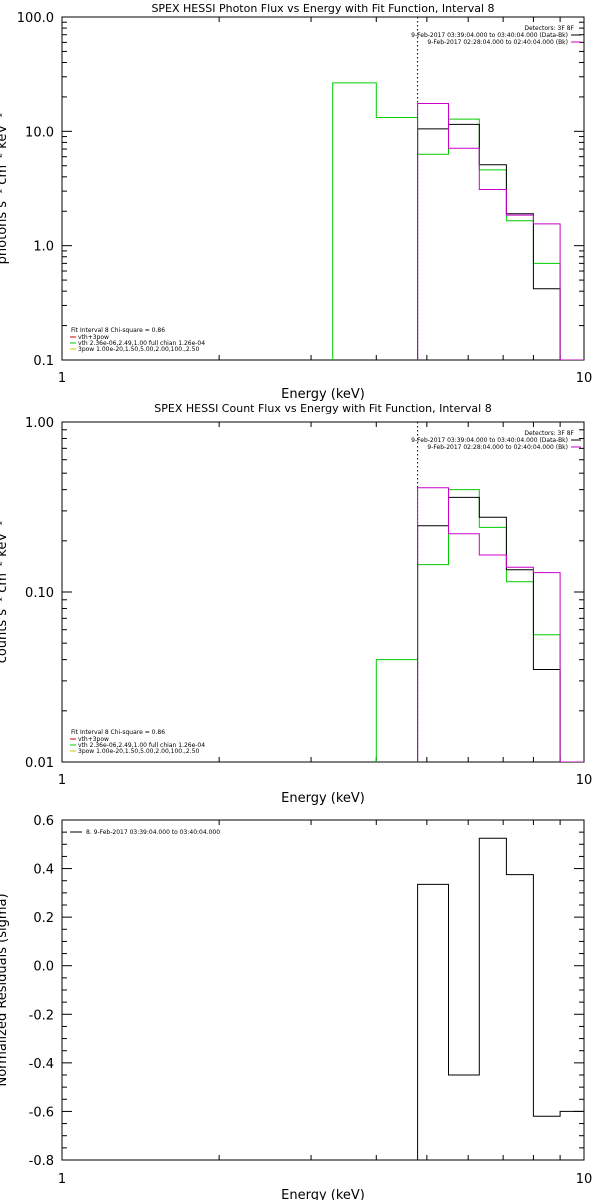 The image size is (600, 1200). I want to click on y-axis-label: photons s⁻¹ cm⁻² keV⁻¹, so click(5, 189).